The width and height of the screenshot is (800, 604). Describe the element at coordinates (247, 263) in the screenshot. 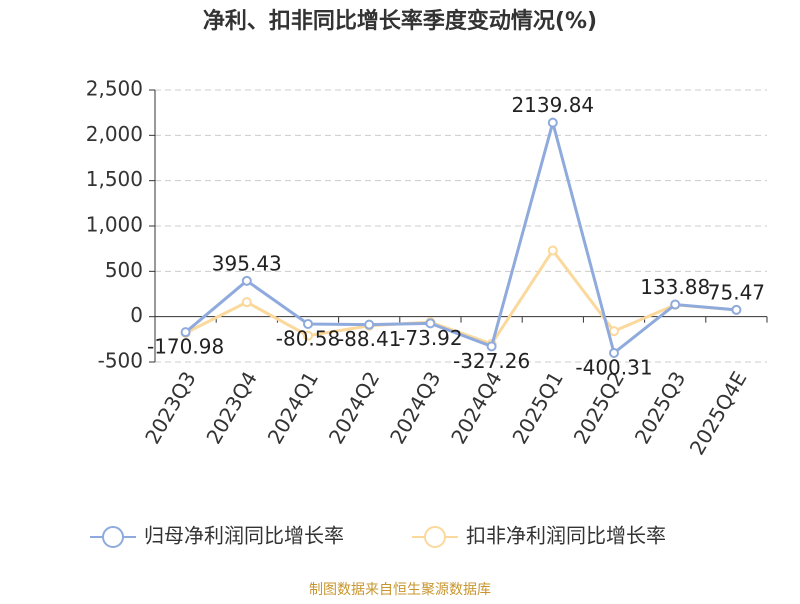

I see `data-label: 395.43` at that location.